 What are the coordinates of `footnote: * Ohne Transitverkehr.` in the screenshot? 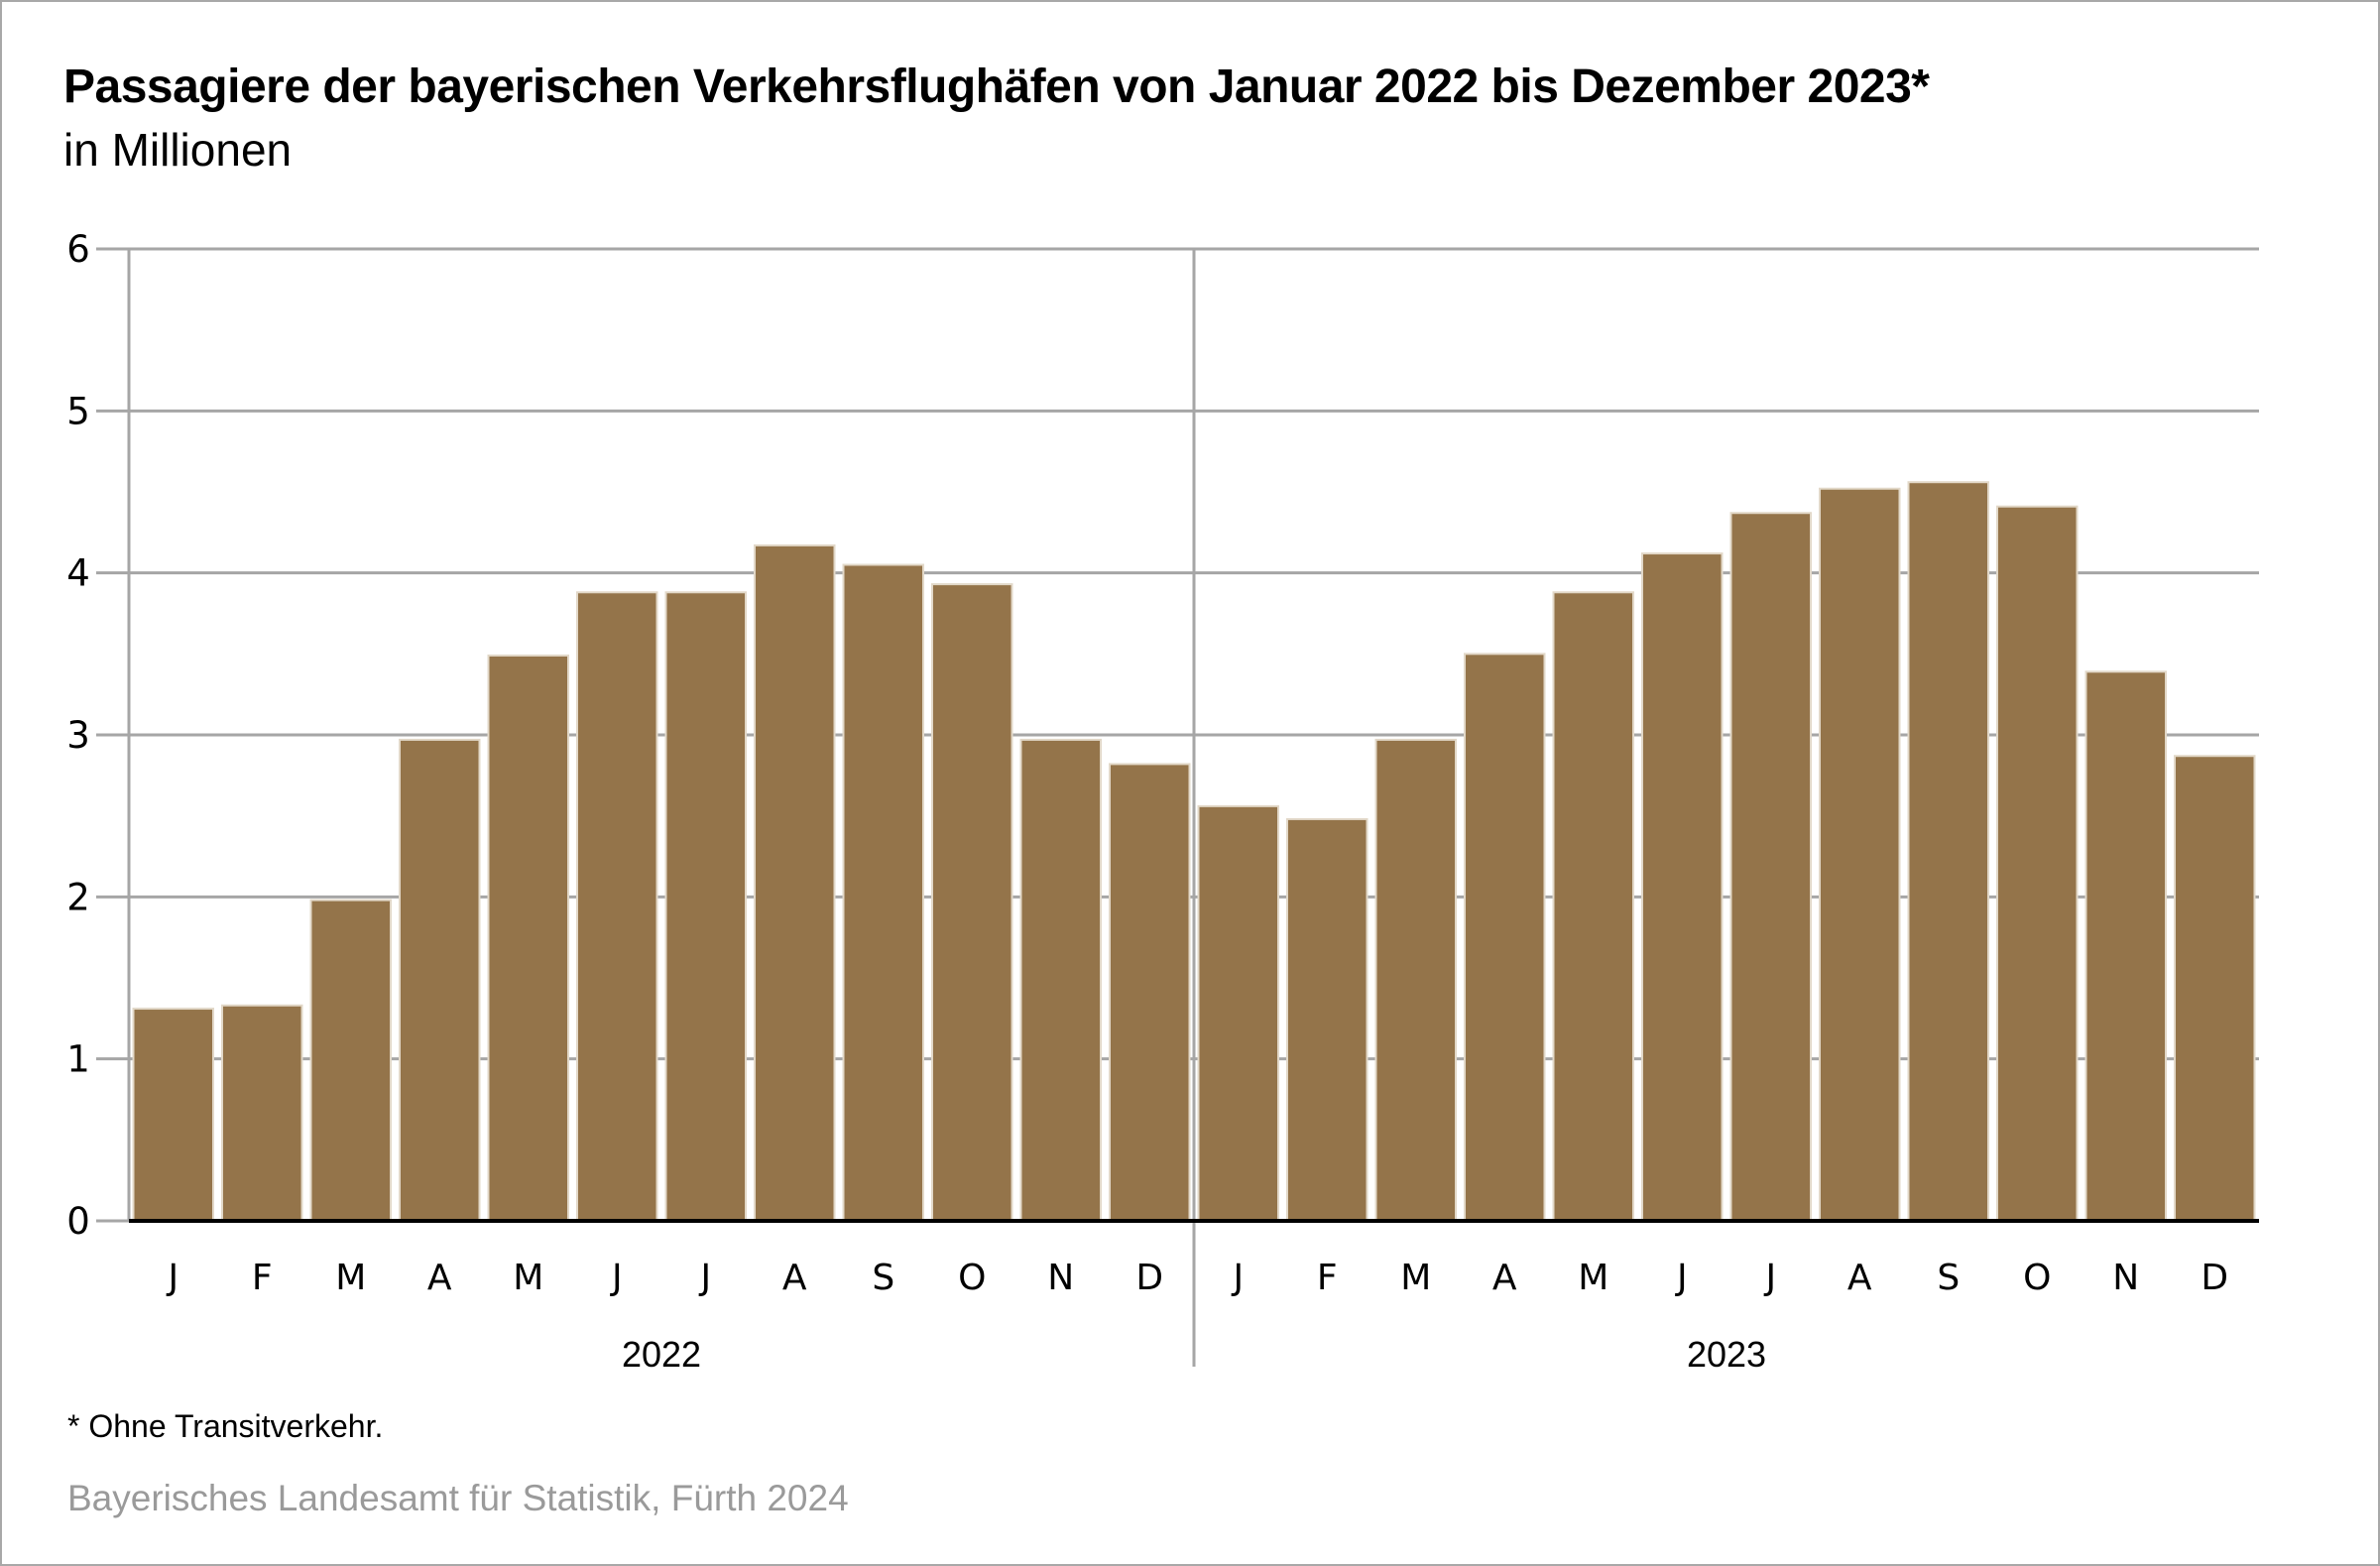 It's located at (225, 1426).